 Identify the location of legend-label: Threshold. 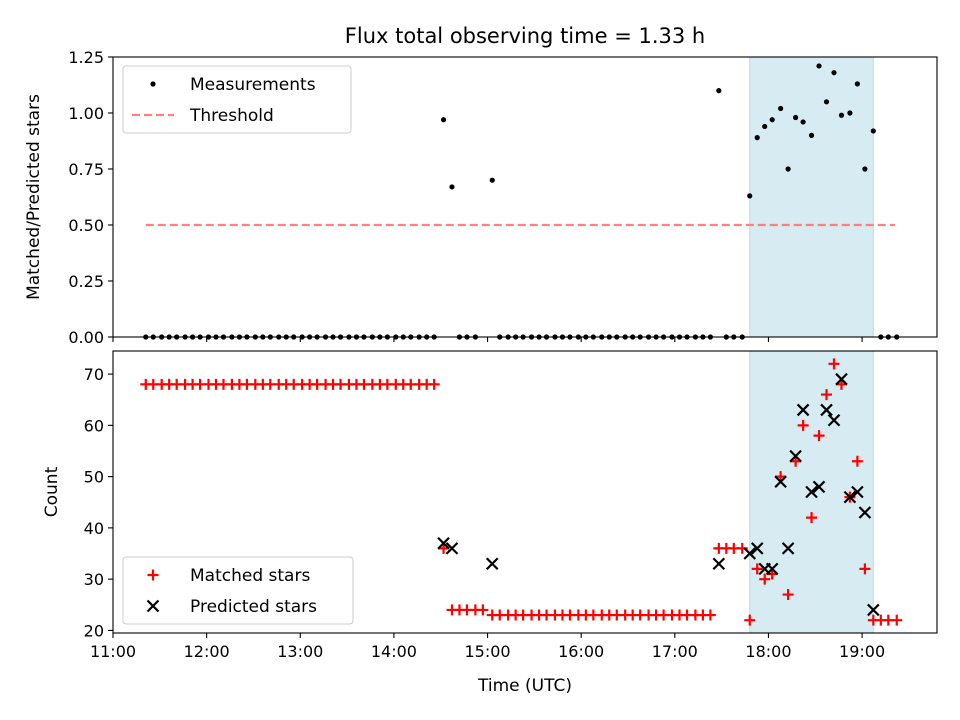
(231, 116).